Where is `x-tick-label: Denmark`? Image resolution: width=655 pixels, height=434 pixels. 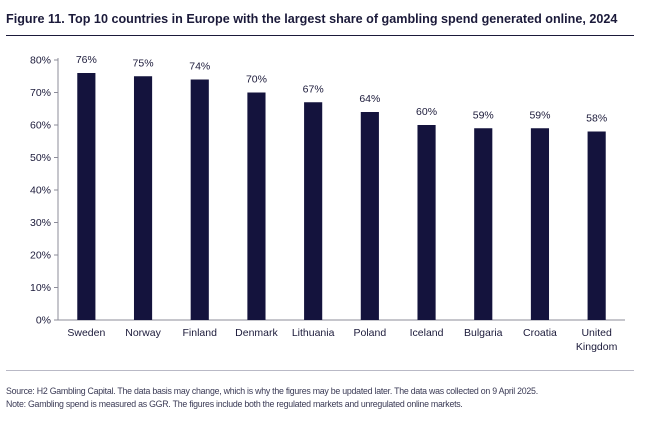 x-tick-label: Denmark is located at coordinates (256, 333).